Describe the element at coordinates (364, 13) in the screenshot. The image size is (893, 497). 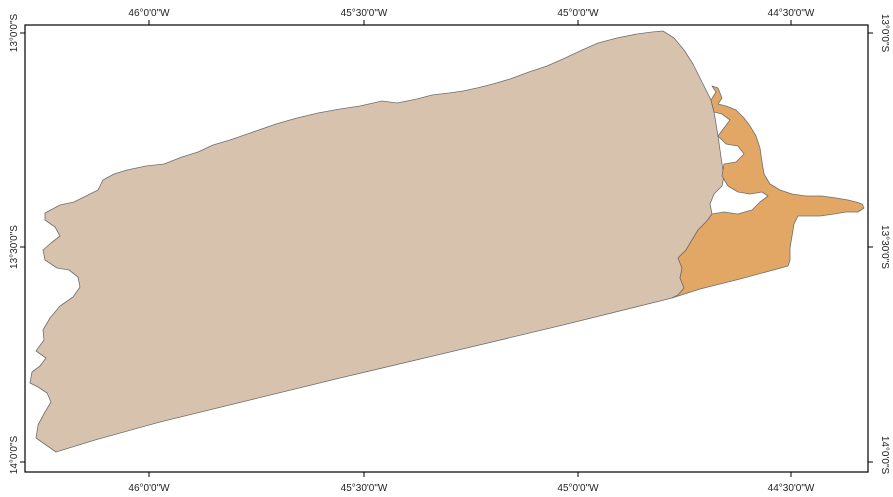
I see `top-label-lon-2: 45°30'0"W` at that location.